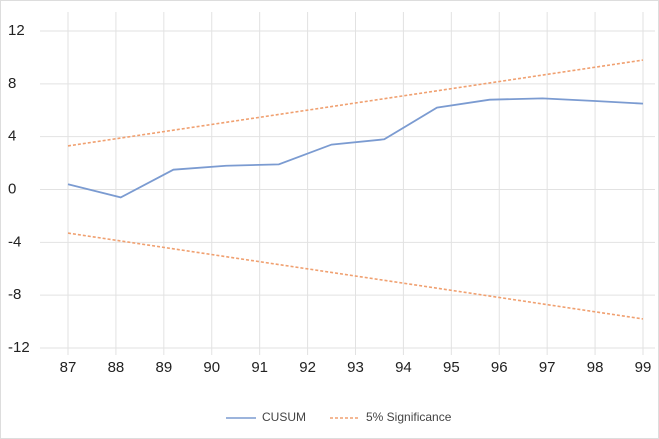 The height and width of the screenshot is (439, 659). Describe the element at coordinates (451, 367) in the screenshot. I see `x-tick-label: 95` at that location.